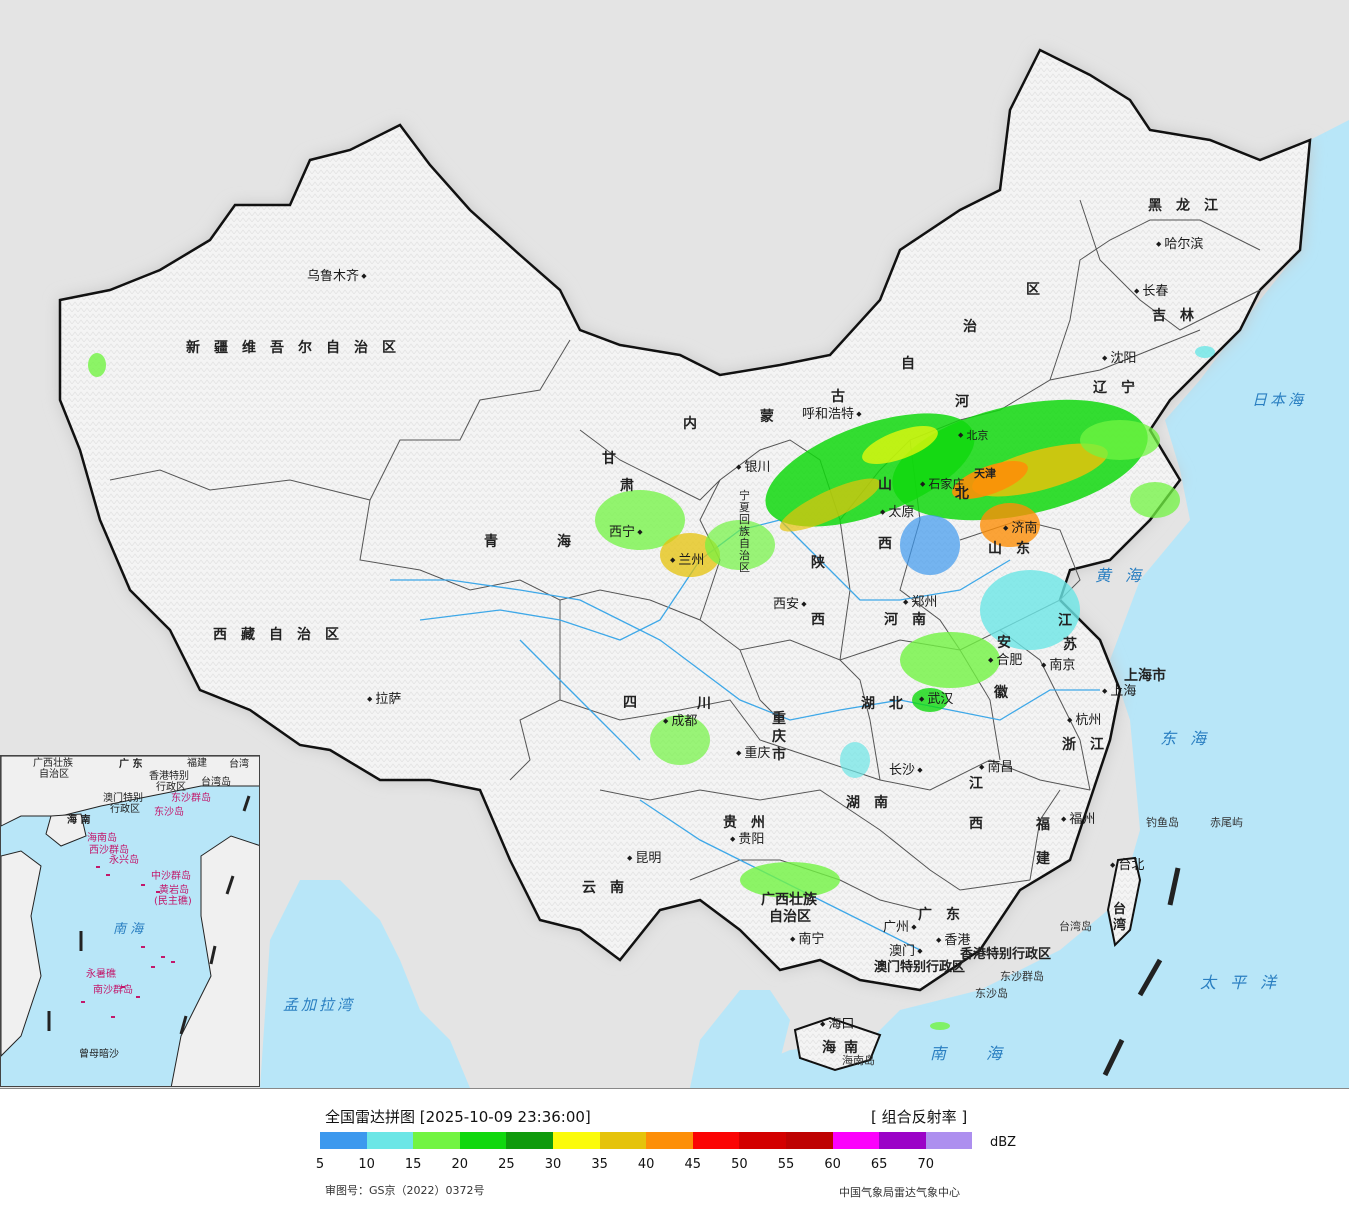  What do you see at coordinates (553, 1164) in the screenshot?
I see `legend-tick-label: 30` at bounding box center [553, 1164].